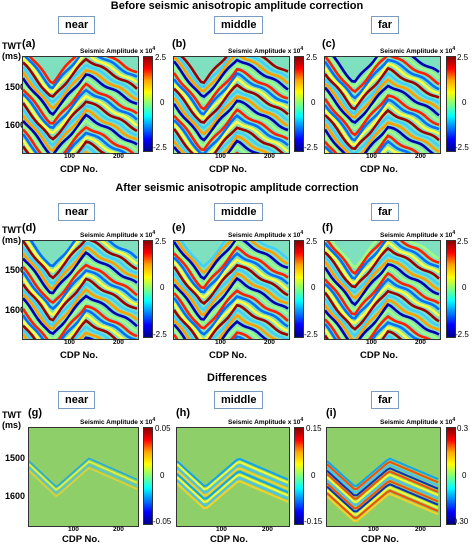  Describe the element at coordinates (162, 475) in the screenshot. I see `cbar-mid-g: 0` at that location.